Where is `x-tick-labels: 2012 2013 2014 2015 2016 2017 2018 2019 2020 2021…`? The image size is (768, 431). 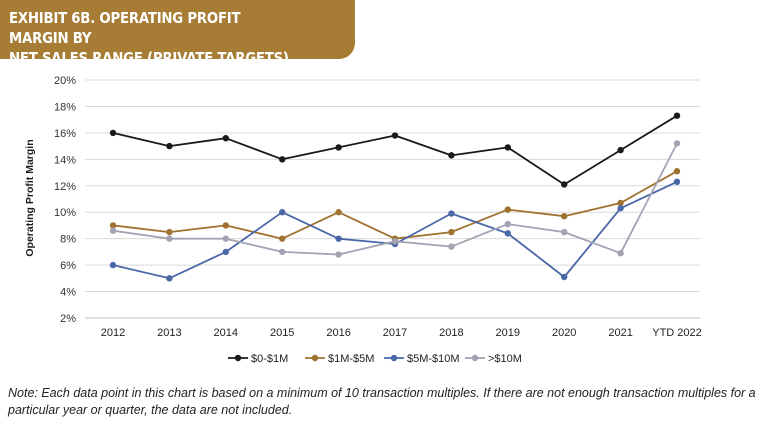
x-tick-labels: 2012 2013 2014 2015 2016 2017 2018 2019 2020 2021… is located at coordinates (401, 333).